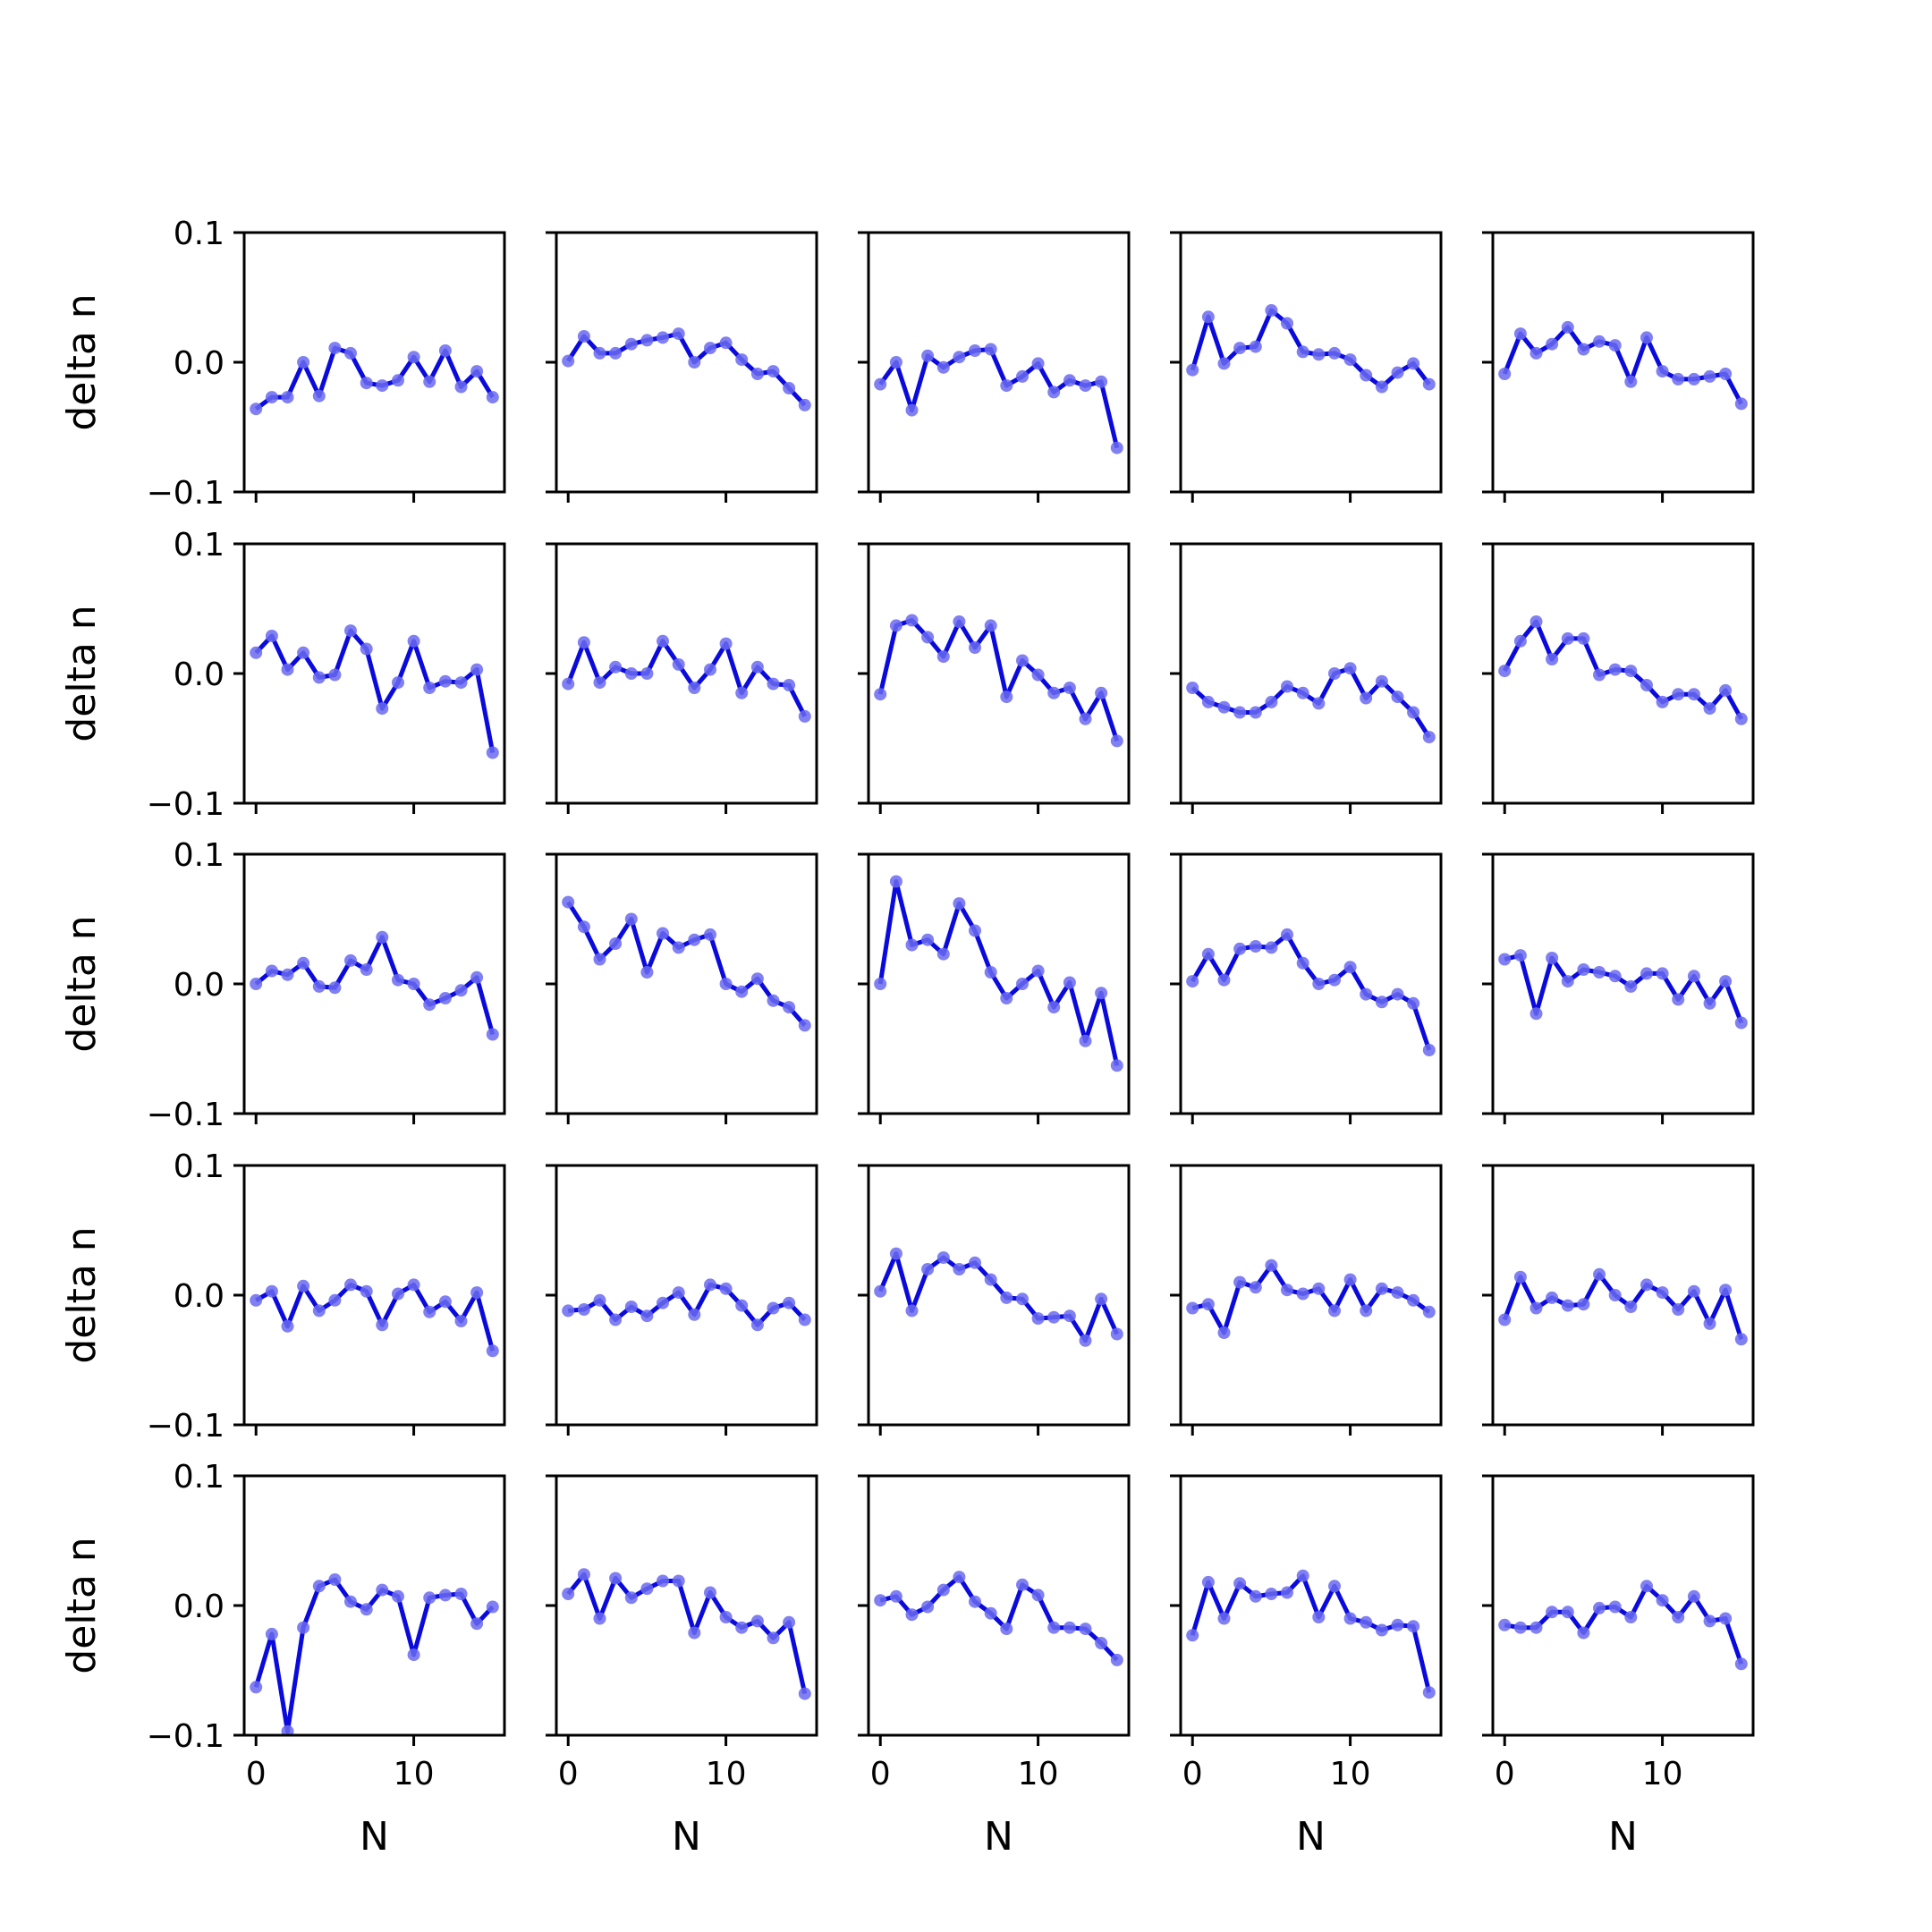 This screenshot has width=1932, height=1932. What do you see at coordinates (82, 673) in the screenshot?
I see `y-axis-label: delta n` at bounding box center [82, 673].